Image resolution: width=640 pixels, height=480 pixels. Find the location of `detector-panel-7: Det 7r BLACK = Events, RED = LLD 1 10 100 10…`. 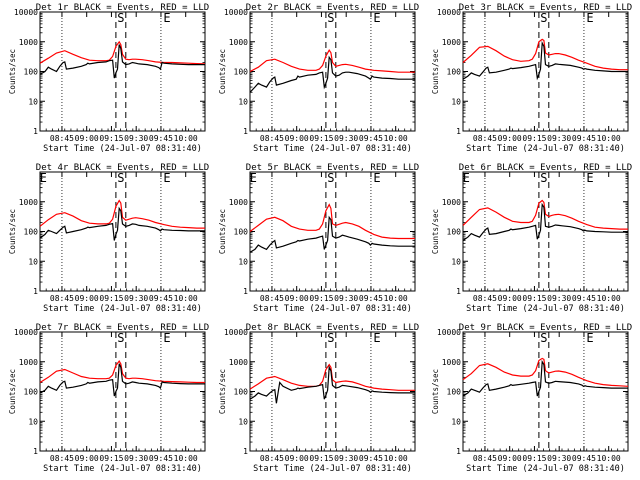

detector-panel-7: Det 7r BLACK = Events, RED = LLD 1 10 100 10… is located at coordinates (108, 398).